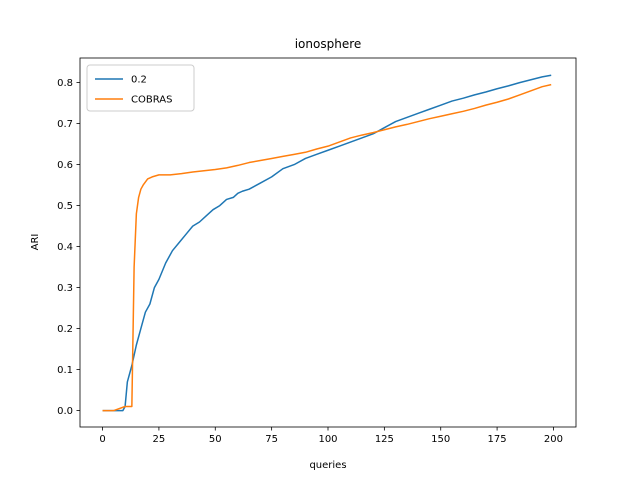 This screenshot has height=480, width=640. Describe the element at coordinates (140, 88) in the screenshot. I see `legend: 0.2 COBRAS` at that location.